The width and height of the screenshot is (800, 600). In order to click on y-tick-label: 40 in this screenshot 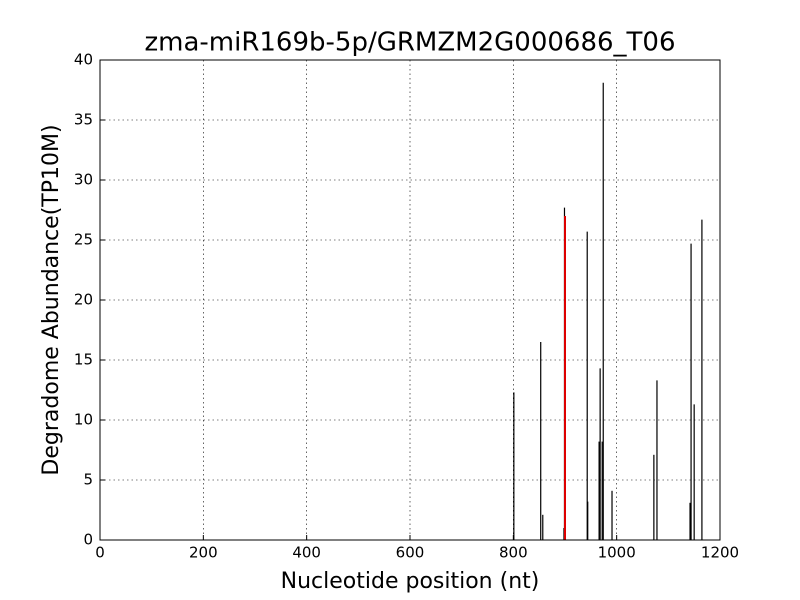, I will do `click(83, 60)`.